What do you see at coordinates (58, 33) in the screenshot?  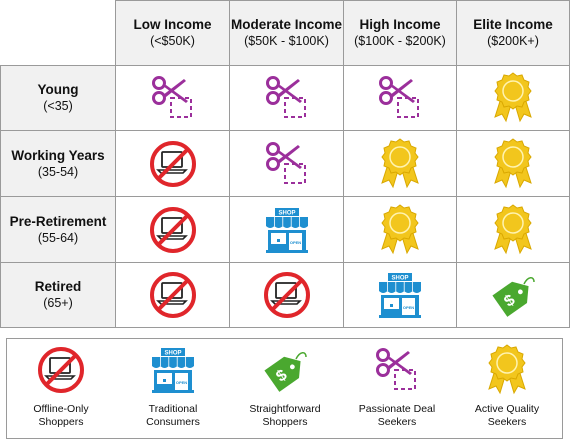 I see `matrix-corner` at bounding box center [58, 33].